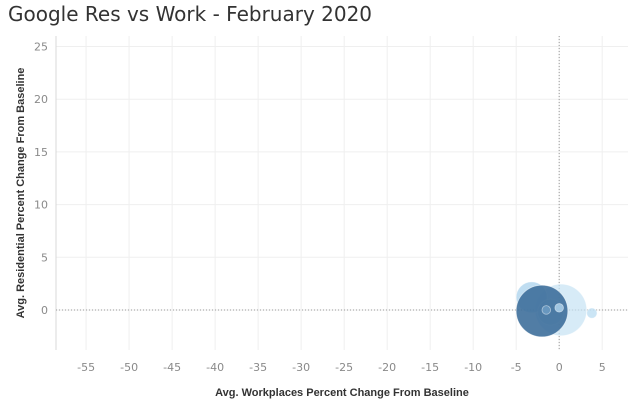 The image size is (633, 413). Describe the element at coordinates (258, 367) in the screenshot. I see `x-tick-label: -35` at that location.